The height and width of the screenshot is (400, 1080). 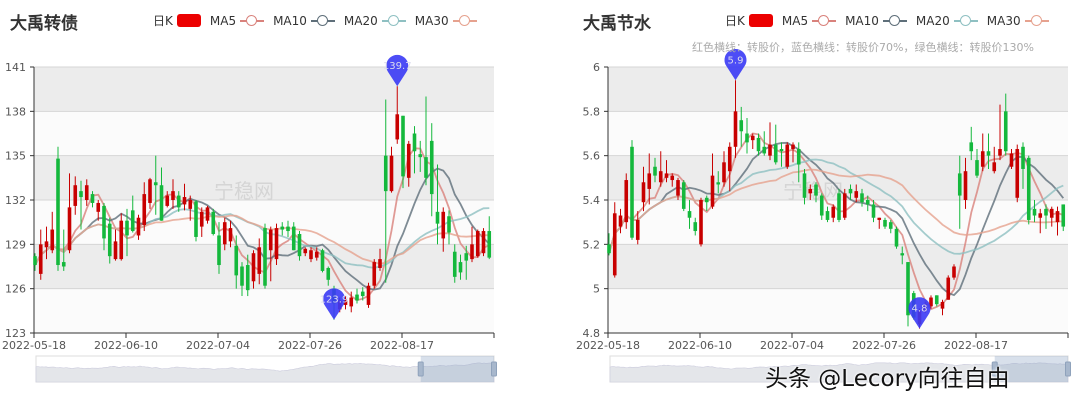 What do you see at coordinates (592, 200) in the screenshot?
I see `y-tick-label: 5.4` at bounding box center [592, 200].